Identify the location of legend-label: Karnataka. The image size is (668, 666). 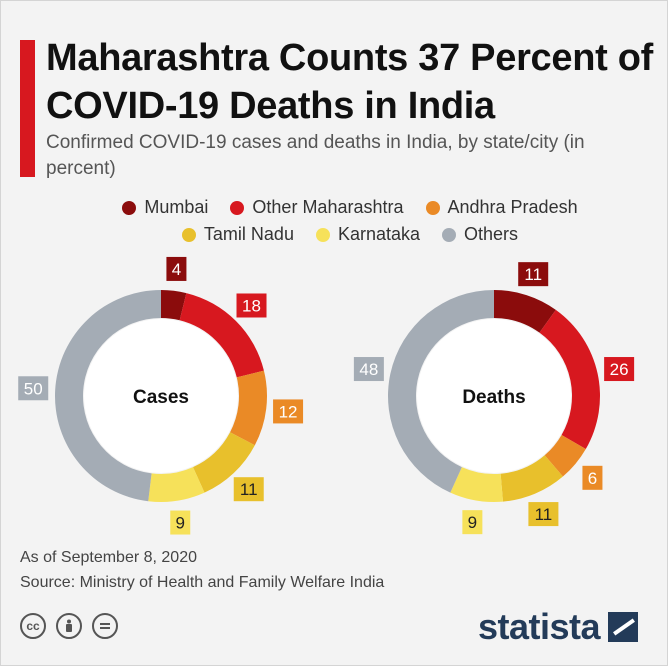
(379, 234).